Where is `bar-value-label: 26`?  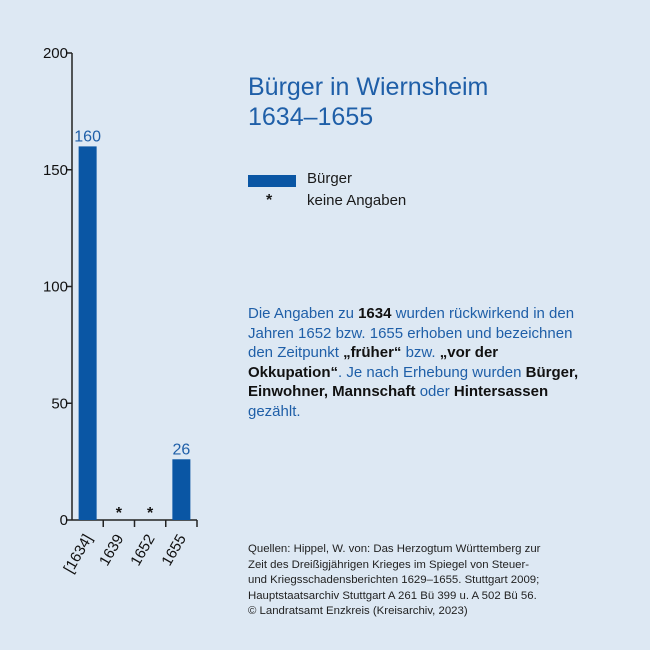
bar-value-label: 26 is located at coordinates (181, 449).